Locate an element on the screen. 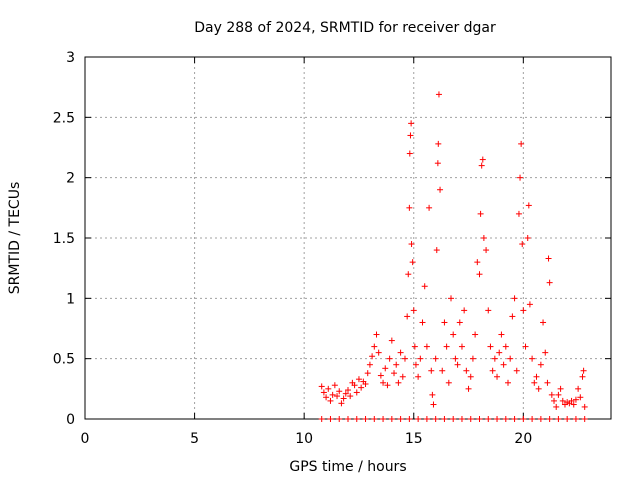  y-tick-label: 2.5 is located at coordinates (64, 118).